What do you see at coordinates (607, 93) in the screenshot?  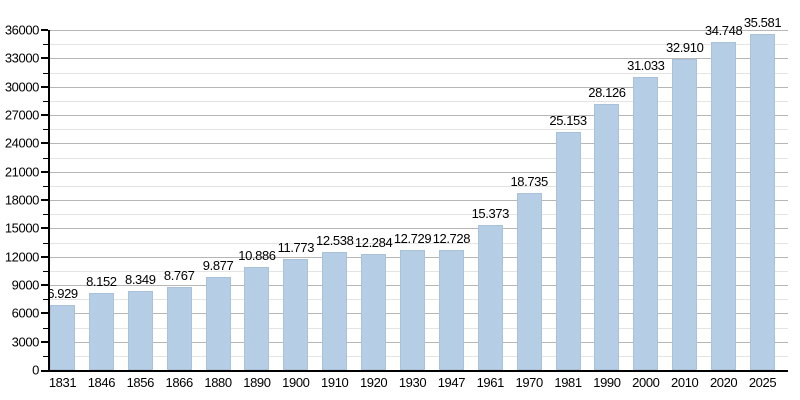 I see `bar-value-label-1990: 28.126` at bounding box center [607, 93].